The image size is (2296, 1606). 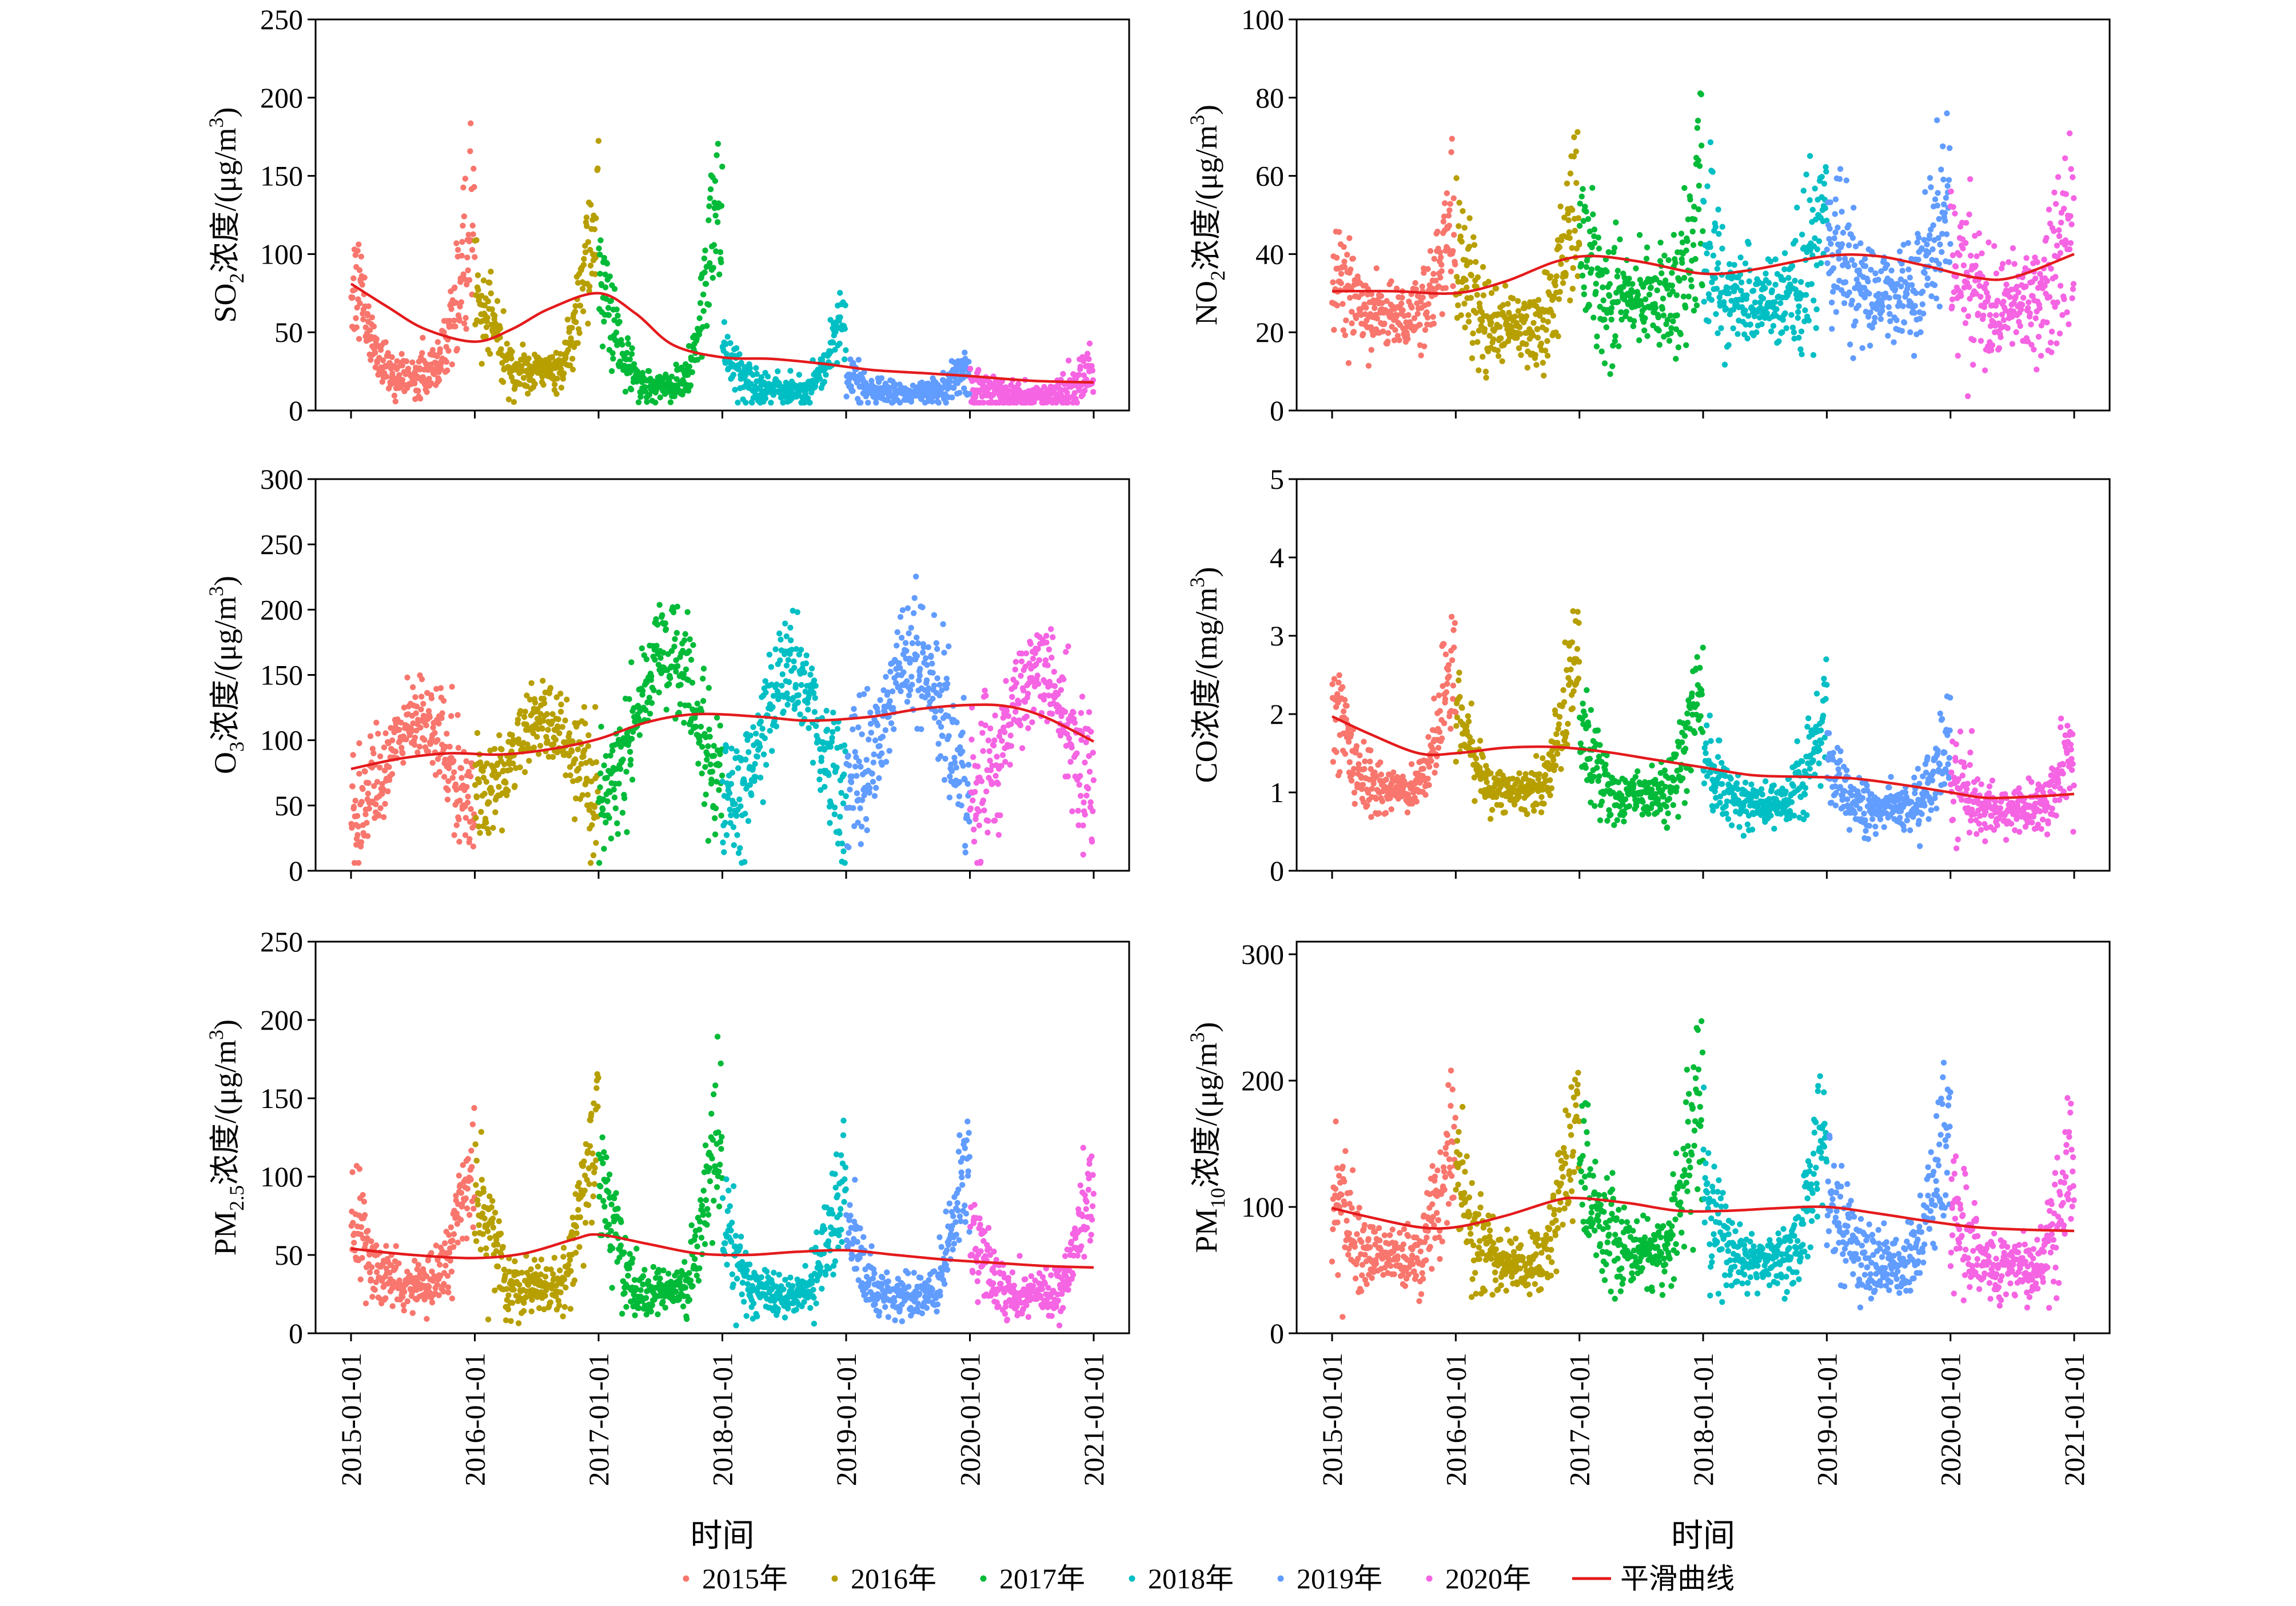 What do you see at coordinates (225, 669) in the screenshot?
I see `y-axis-label-part: 浓度/(μg/m` at bounding box center [225, 669].